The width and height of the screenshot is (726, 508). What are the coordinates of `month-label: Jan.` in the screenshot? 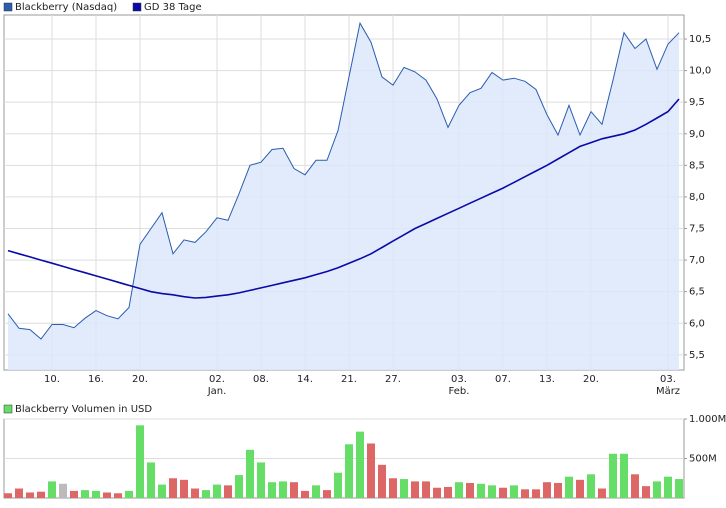 It's located at (217, 391).